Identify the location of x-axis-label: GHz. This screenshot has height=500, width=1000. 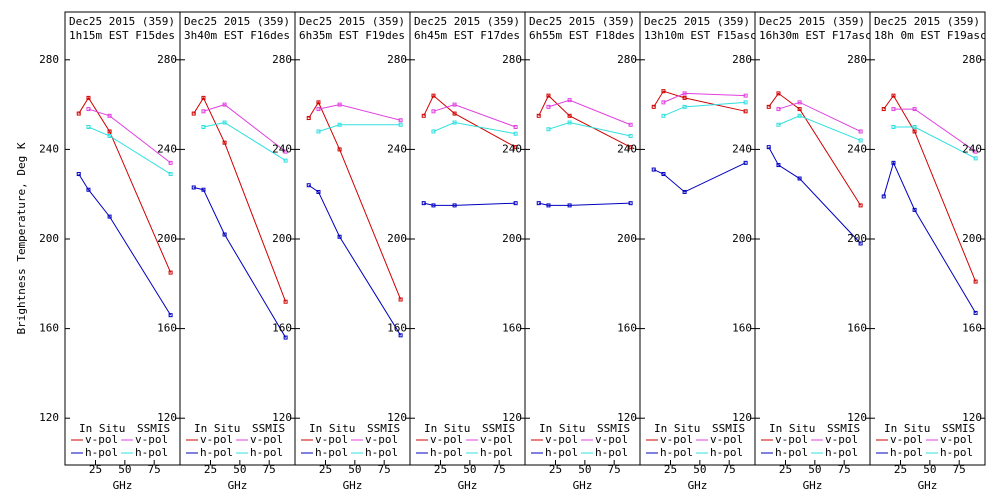
(353, 485).